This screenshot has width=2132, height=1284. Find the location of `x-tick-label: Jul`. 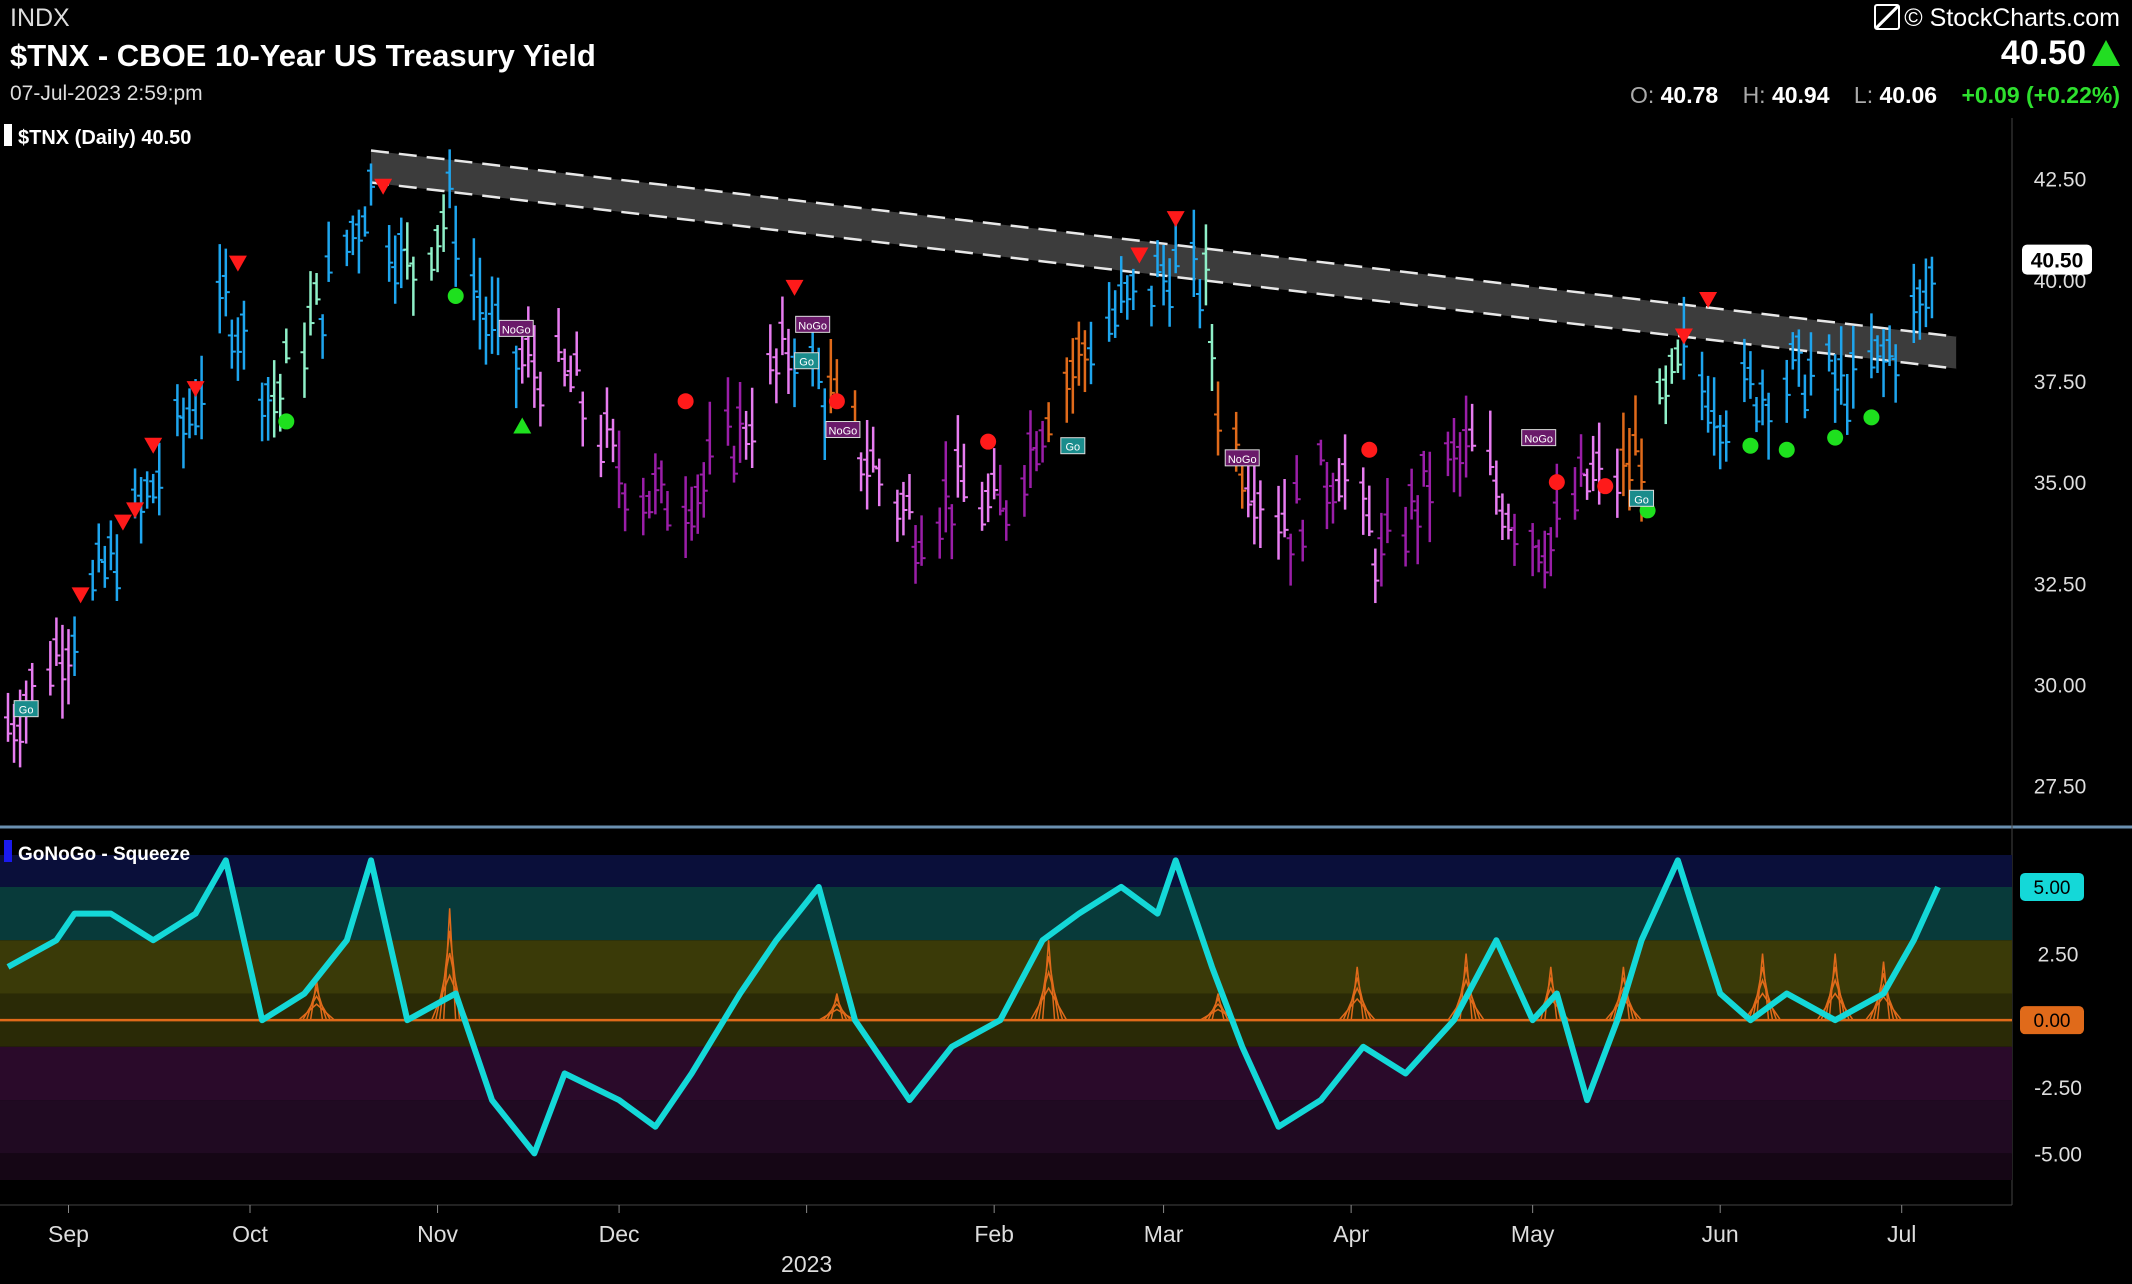

x-tick-label: Jul is located at coordinates (1901, 1234).